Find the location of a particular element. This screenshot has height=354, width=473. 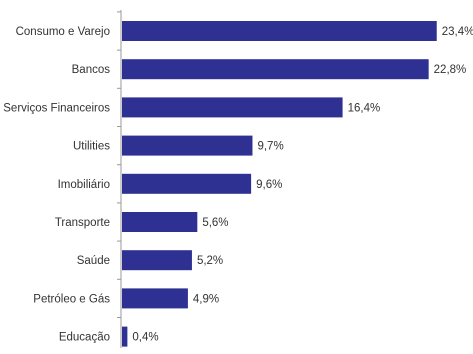

category-label: Petróleo e Gás is located at coordinates (71, 299).